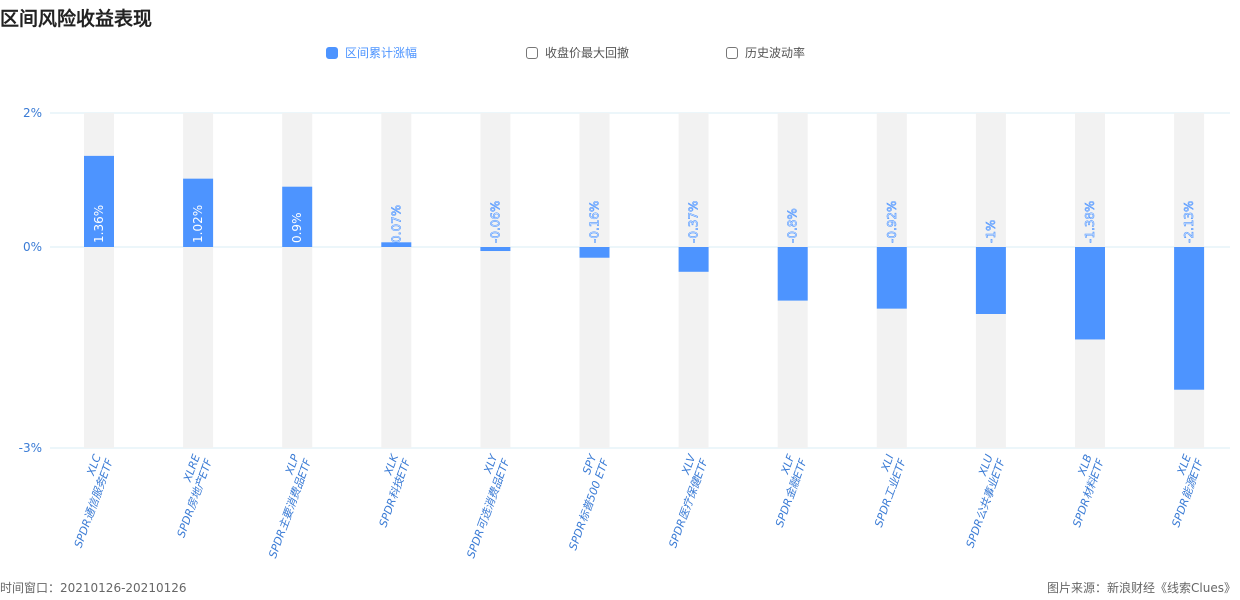 The width and height of the screenshot is (1240, 600). I want to click on chart-legend: 区间累计涨幅 收盘价最大回撤 历史波动率, so click(620, 54).